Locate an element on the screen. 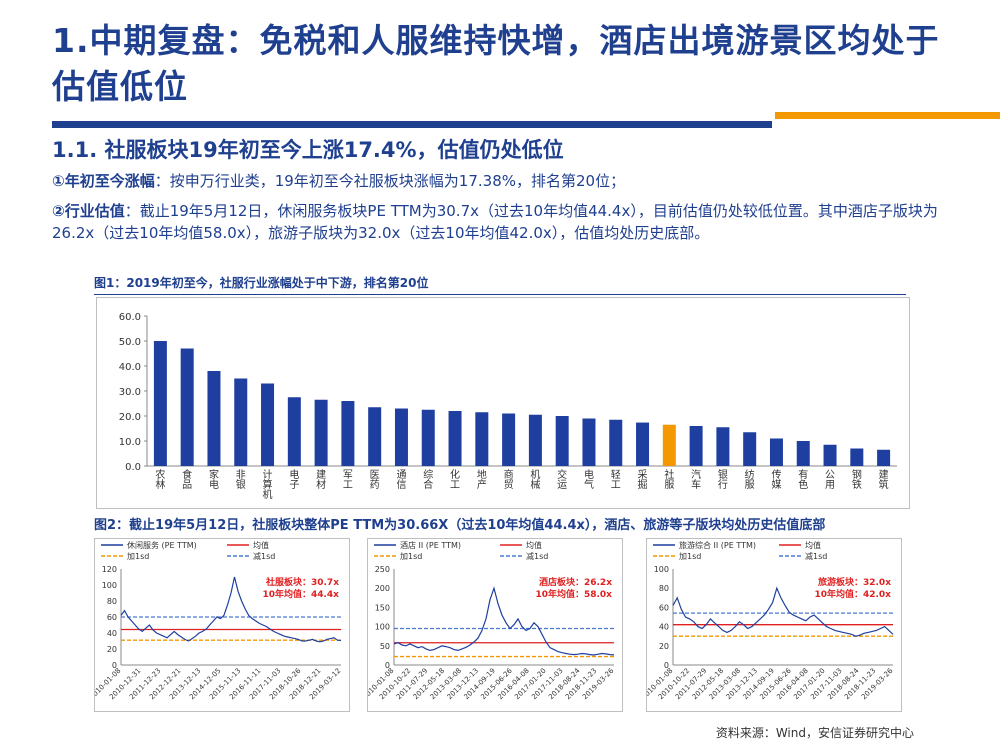 The image size is (1000, 750). x-tick-label-char: 有 is located at coordinates (803, 474).